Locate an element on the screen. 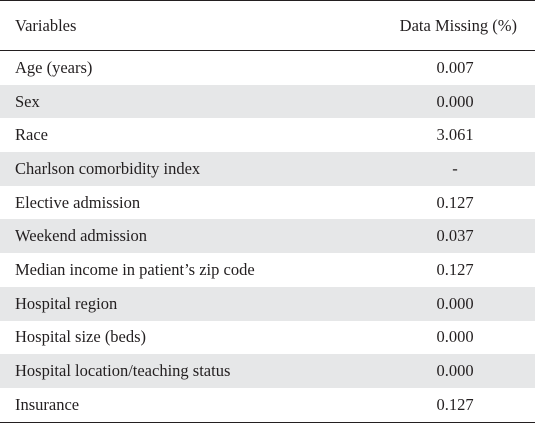 The height and width of the screenshot is (423, 535). variable-cell: Hospital location/teaching status is located at coordinates (123, 371).